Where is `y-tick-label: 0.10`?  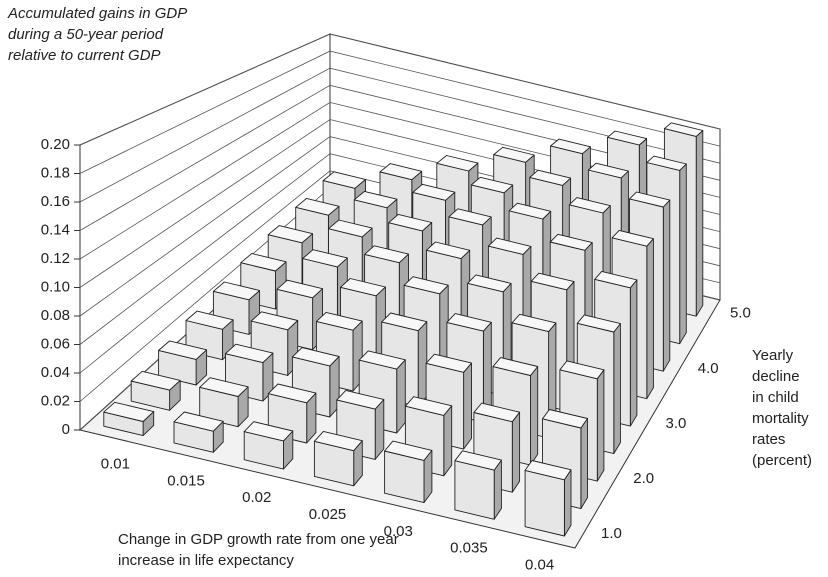
y-tick-label: 0.10 is located at coordinates (55, 286).